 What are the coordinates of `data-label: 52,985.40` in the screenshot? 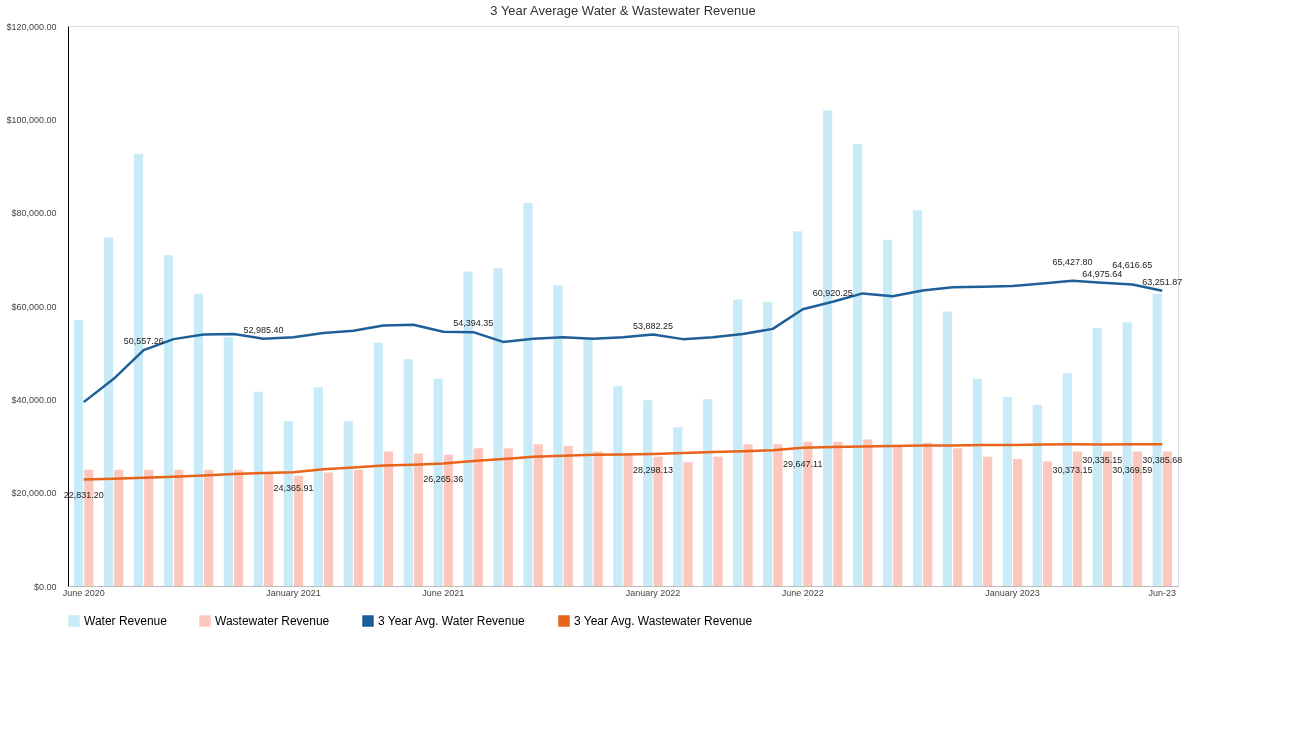 It's located at (263, 329).